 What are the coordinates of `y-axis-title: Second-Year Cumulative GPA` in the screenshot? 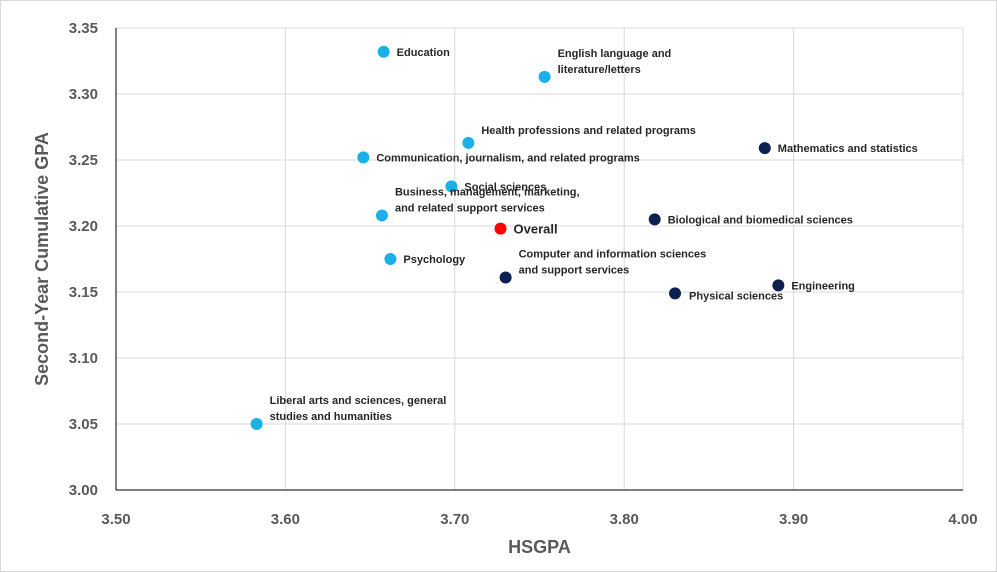 It's located at (42, 259).